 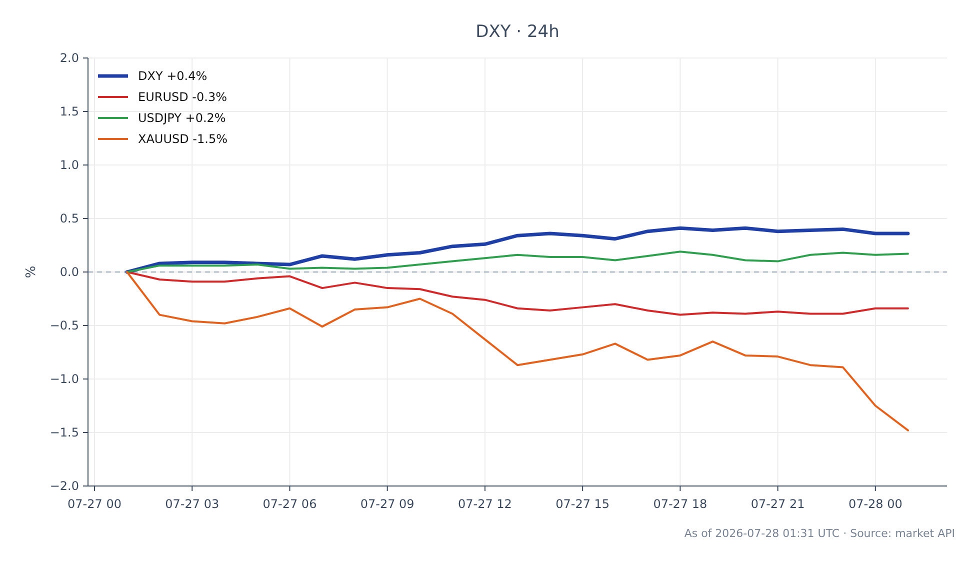 I want to click on y-tick-label: −1.0, so click(x=64, y=379).